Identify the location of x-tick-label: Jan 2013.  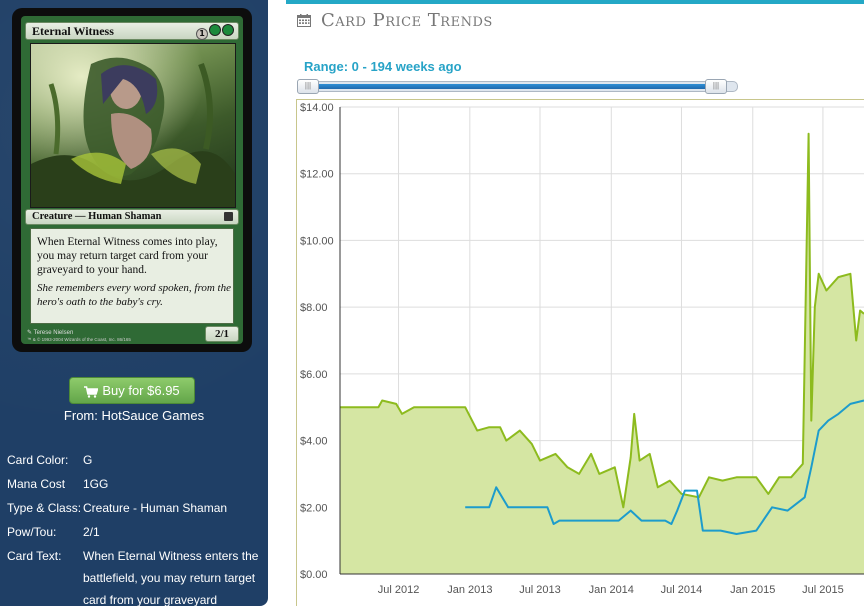
(469, 590).